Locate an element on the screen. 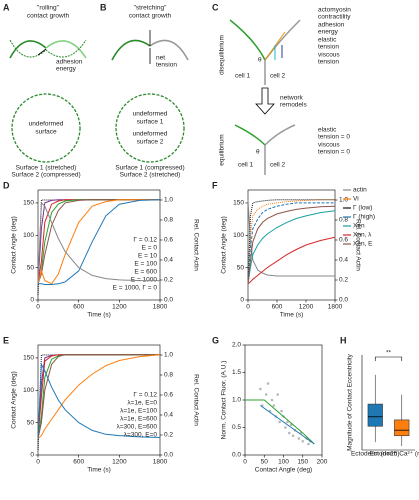  legend-entry: Xen, E is located at coordinates (363, 244).